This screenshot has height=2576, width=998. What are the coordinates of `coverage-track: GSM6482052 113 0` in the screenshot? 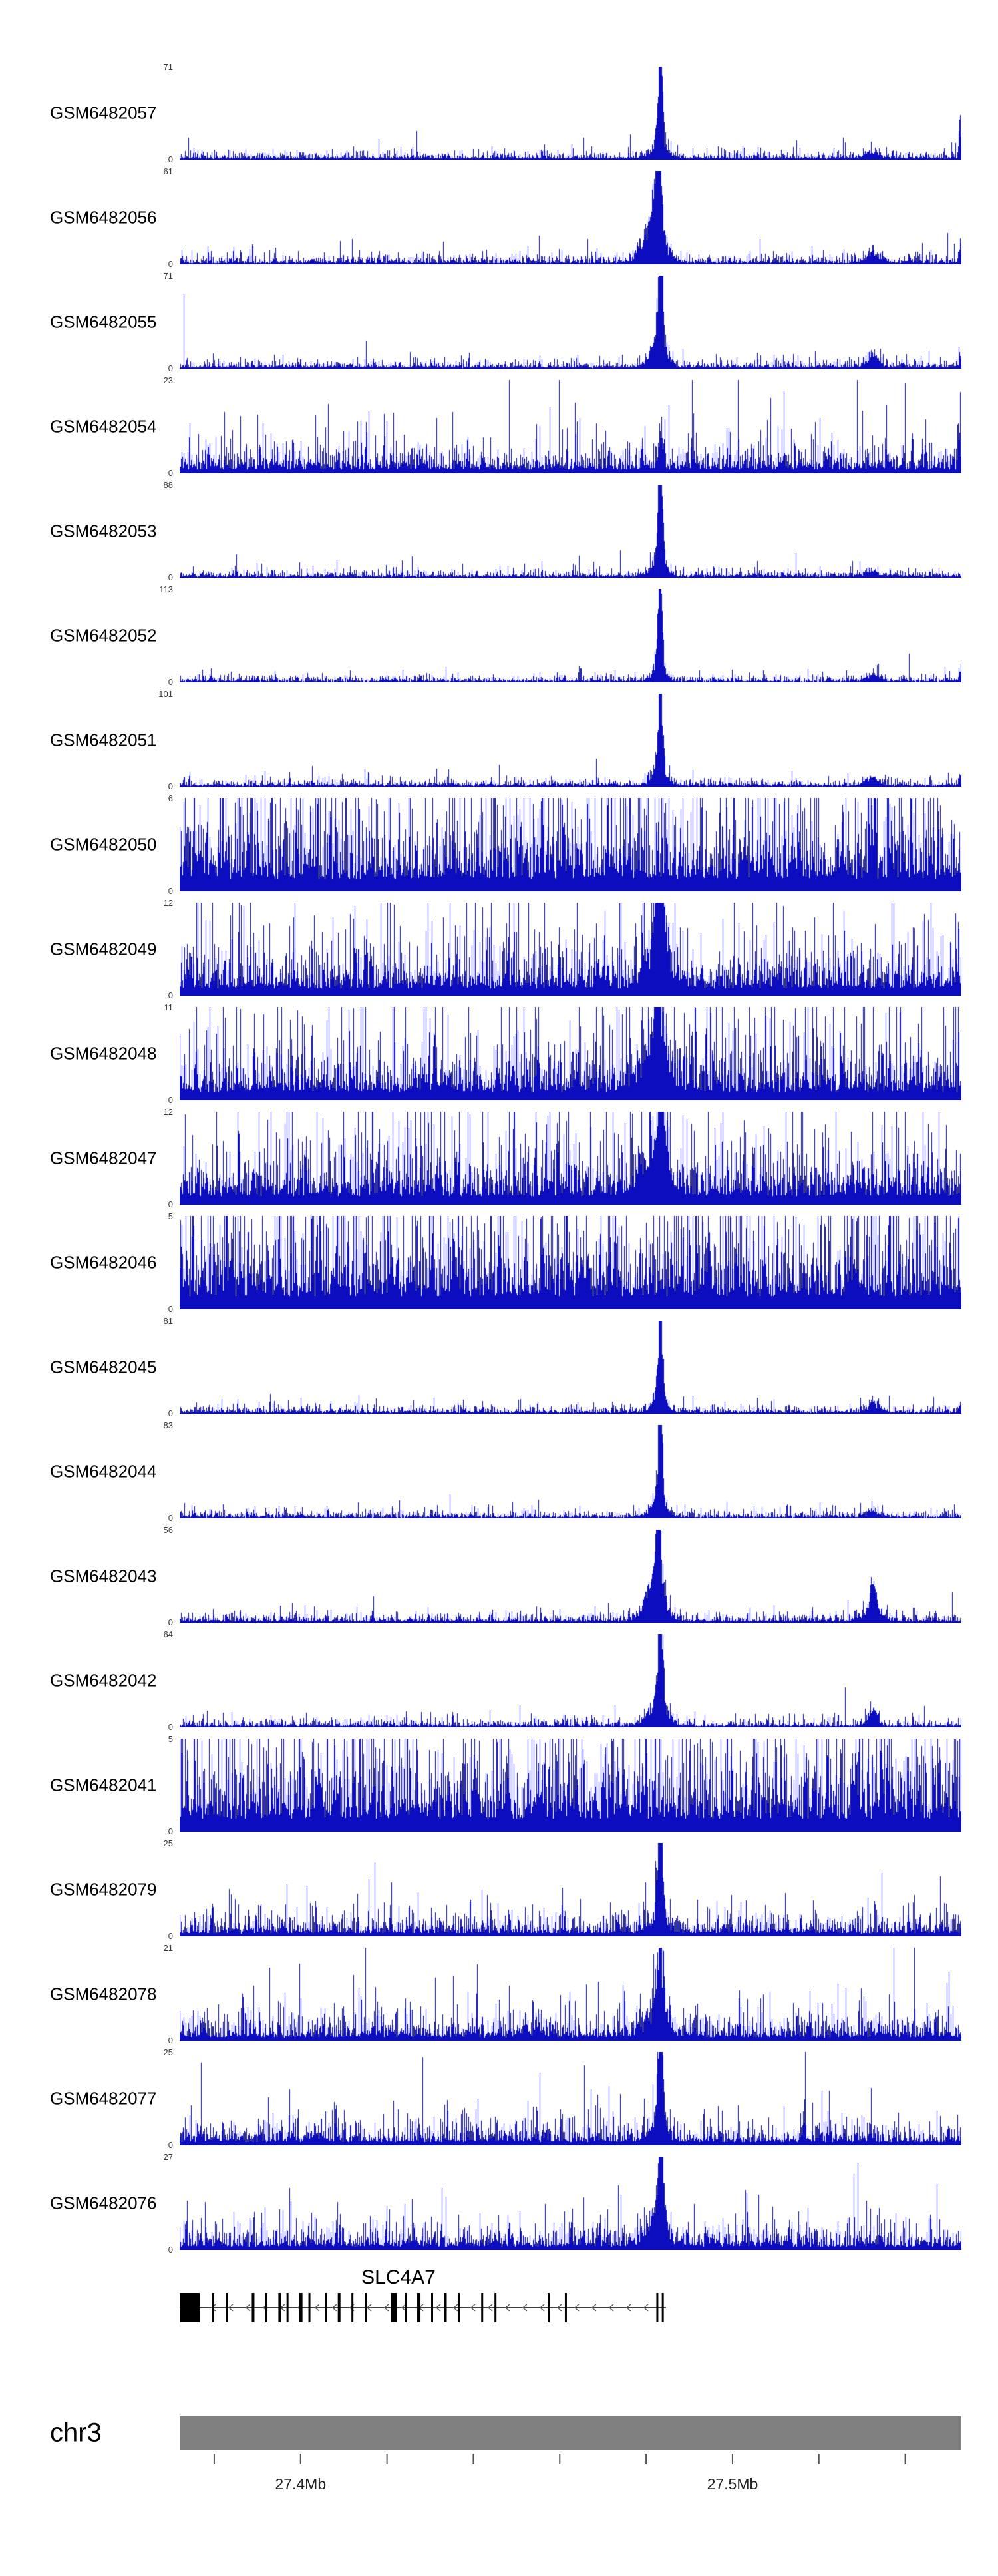 It's located at (499, 635).